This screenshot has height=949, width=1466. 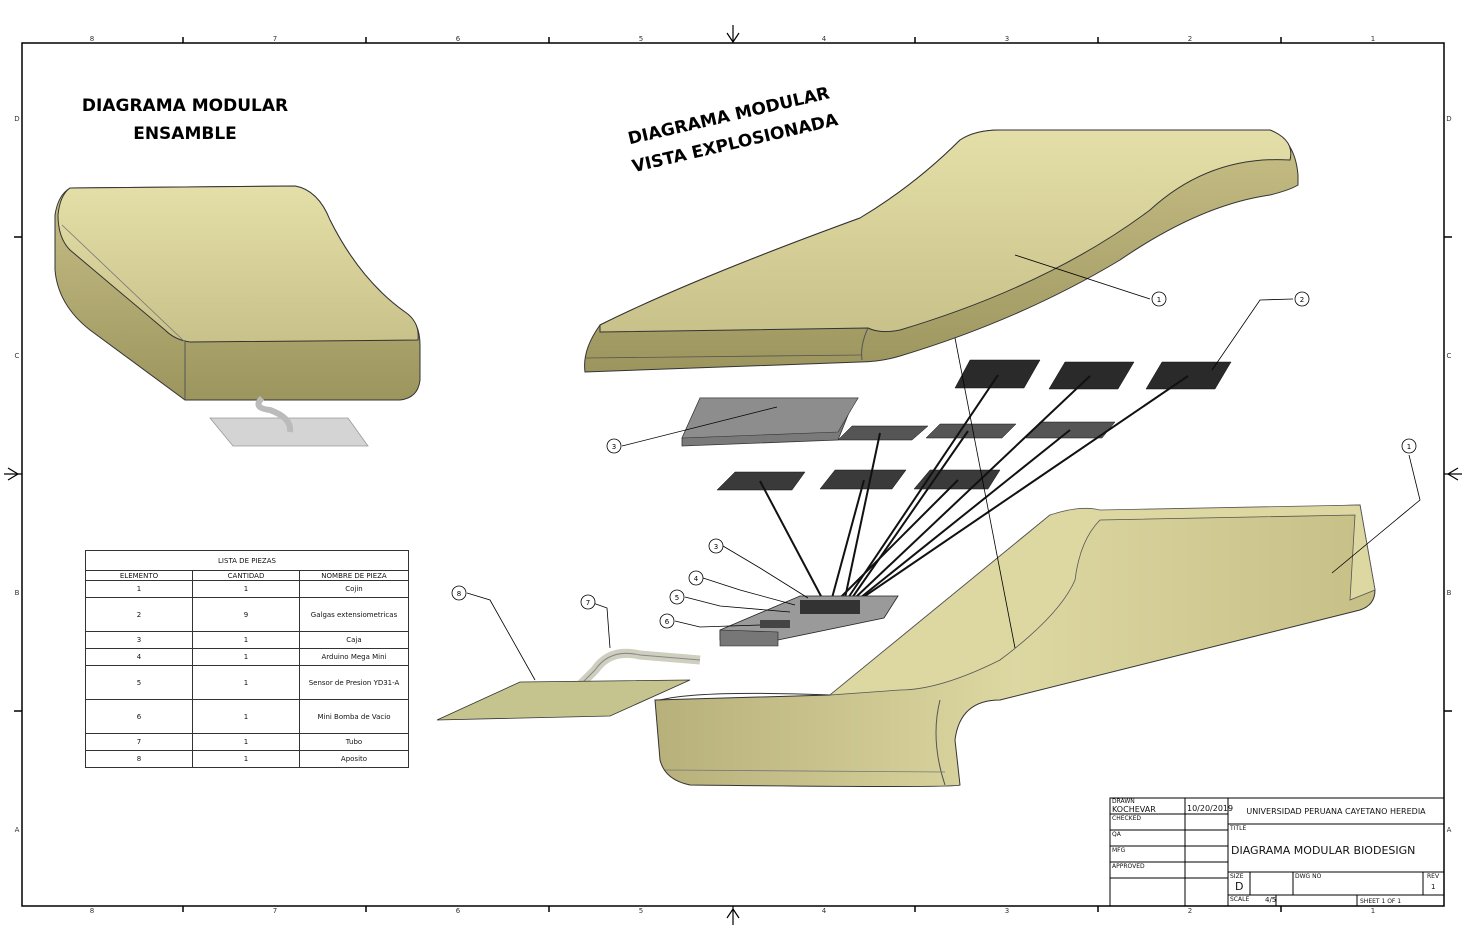 What do you see at coordinates (1128, 866) in the screenshot?
I see `approved-label: APPROVED` at bounding box center [1128, 866].